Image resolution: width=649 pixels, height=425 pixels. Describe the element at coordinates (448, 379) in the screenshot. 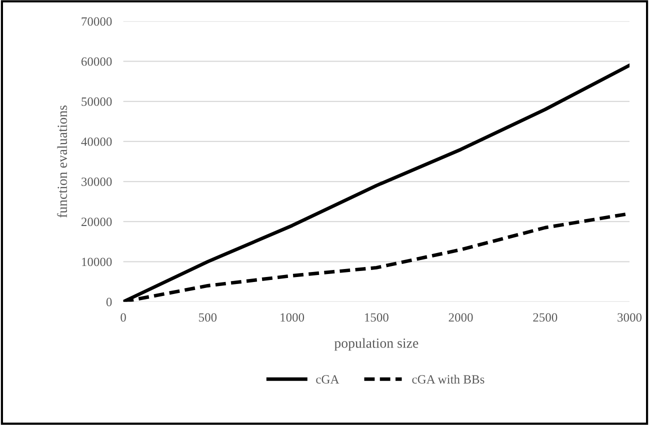

I see `legend-label: cGA with BBs` at that location.